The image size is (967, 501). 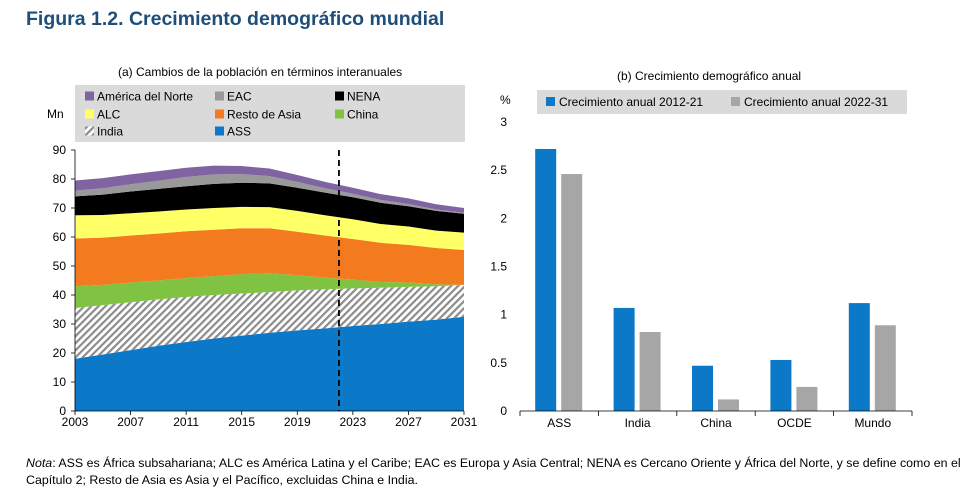 I want to click on chart-b-legend-bg, so click(x=722, y=102).